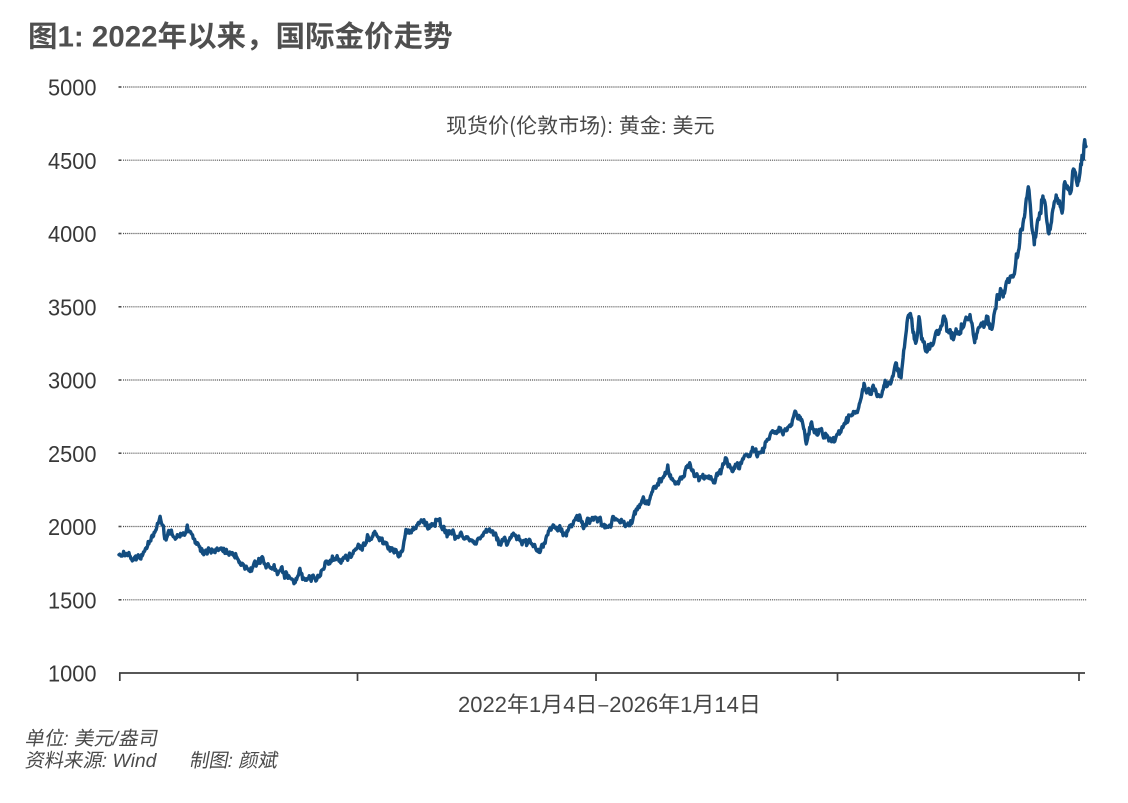  What do you see at coordinates (72, 454) in the screenshot?
I see `svg-text: 2500` at bounding box center [72, 454].